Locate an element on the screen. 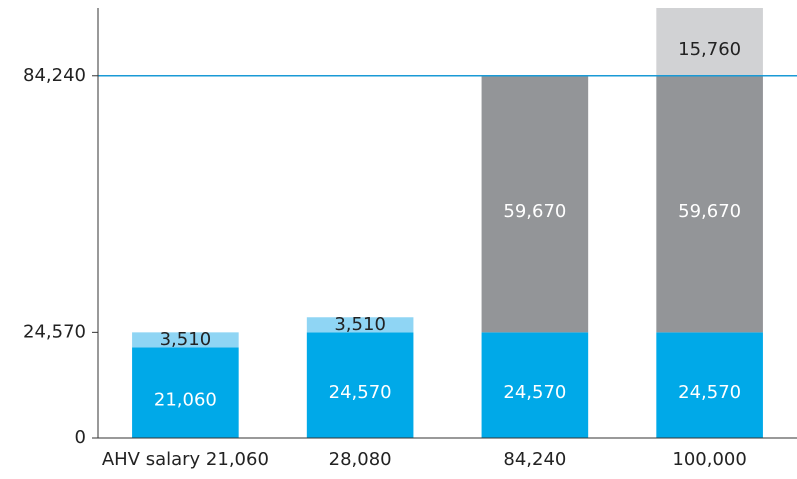 Image resolution: width=797 pixels, height=479 pixels. data-label: 15,760 is located at coordinates (709, 49).